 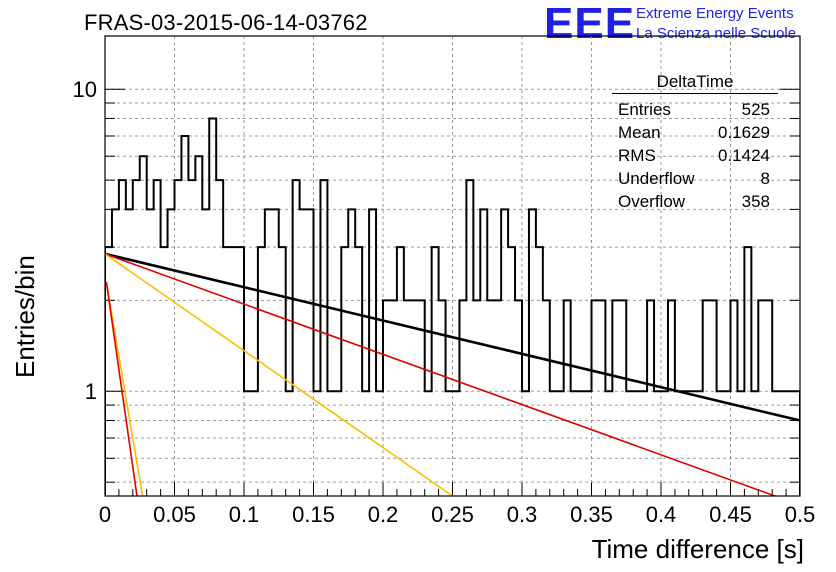 I want to click on x-tick-label: 0.35, so click(x=591, y=514).